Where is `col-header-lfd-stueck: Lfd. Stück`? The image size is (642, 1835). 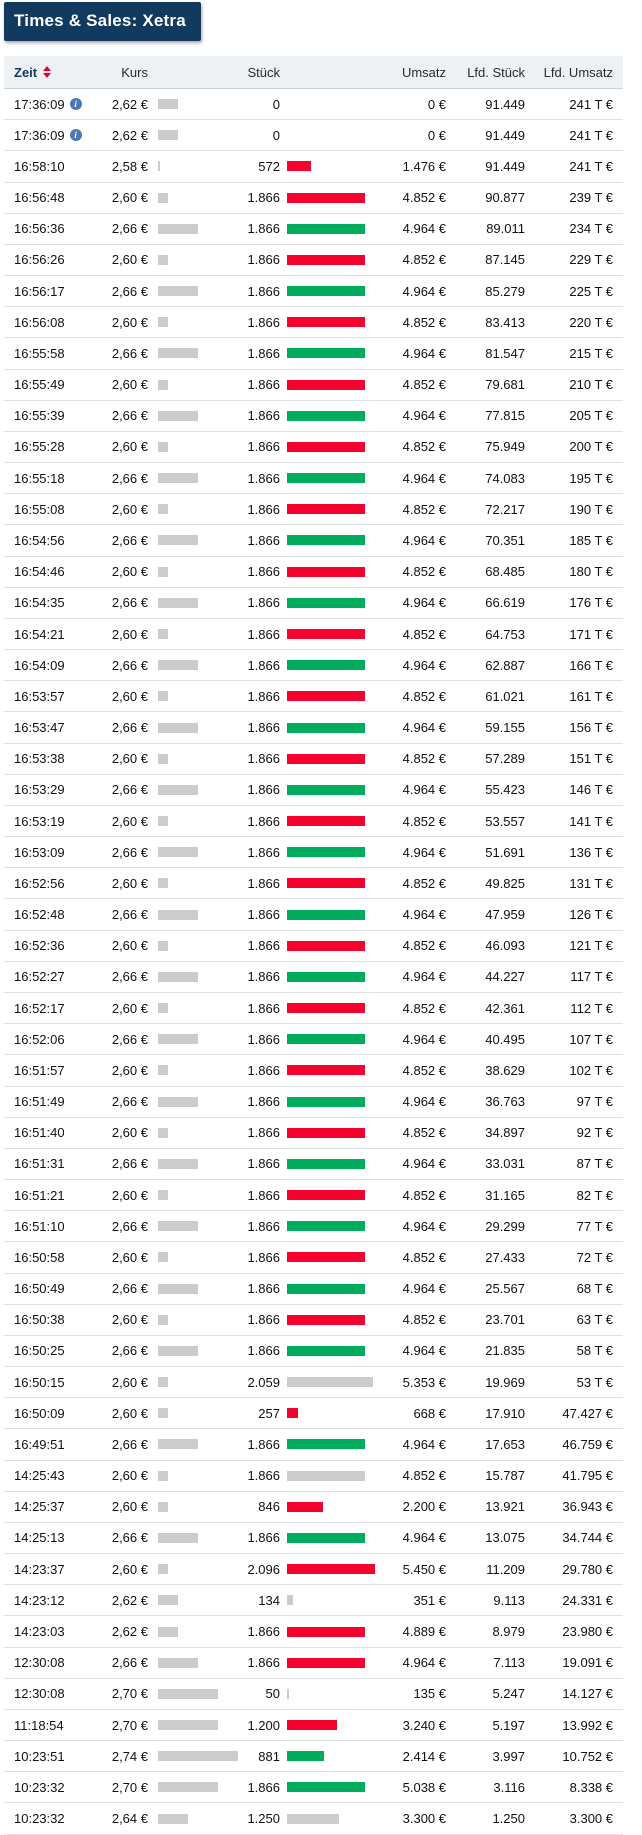 col-header-lfd-stueck: Lfd. Stück is located at coordinates (496, 72).